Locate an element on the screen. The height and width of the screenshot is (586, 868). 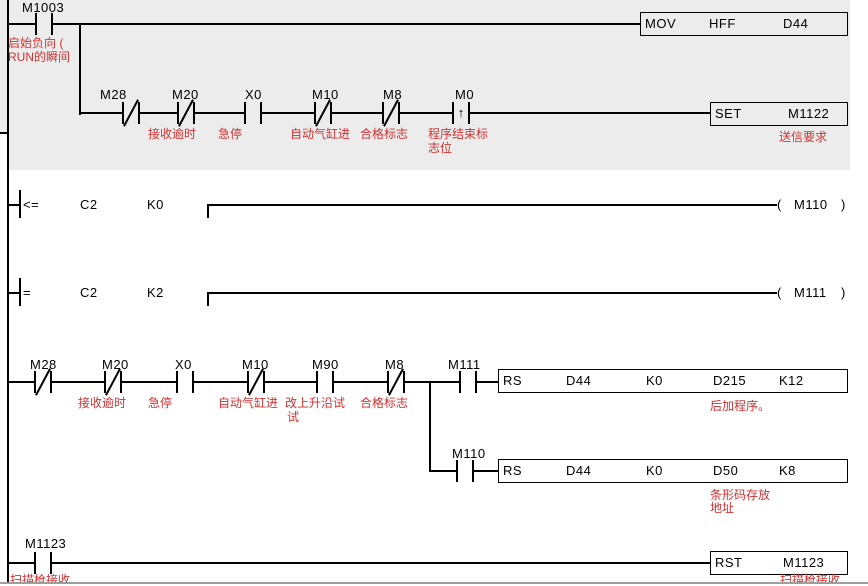
compare-operator: = is located at coordinates (27, 292).